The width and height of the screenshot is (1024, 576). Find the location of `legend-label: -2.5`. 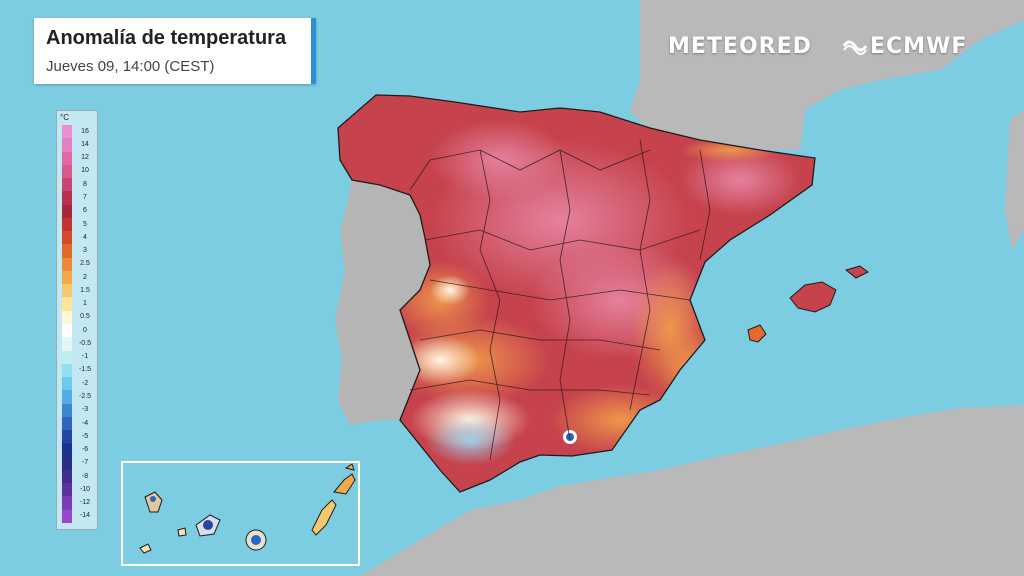

legend-label: -2.5 is located at coordinates (85, 396).